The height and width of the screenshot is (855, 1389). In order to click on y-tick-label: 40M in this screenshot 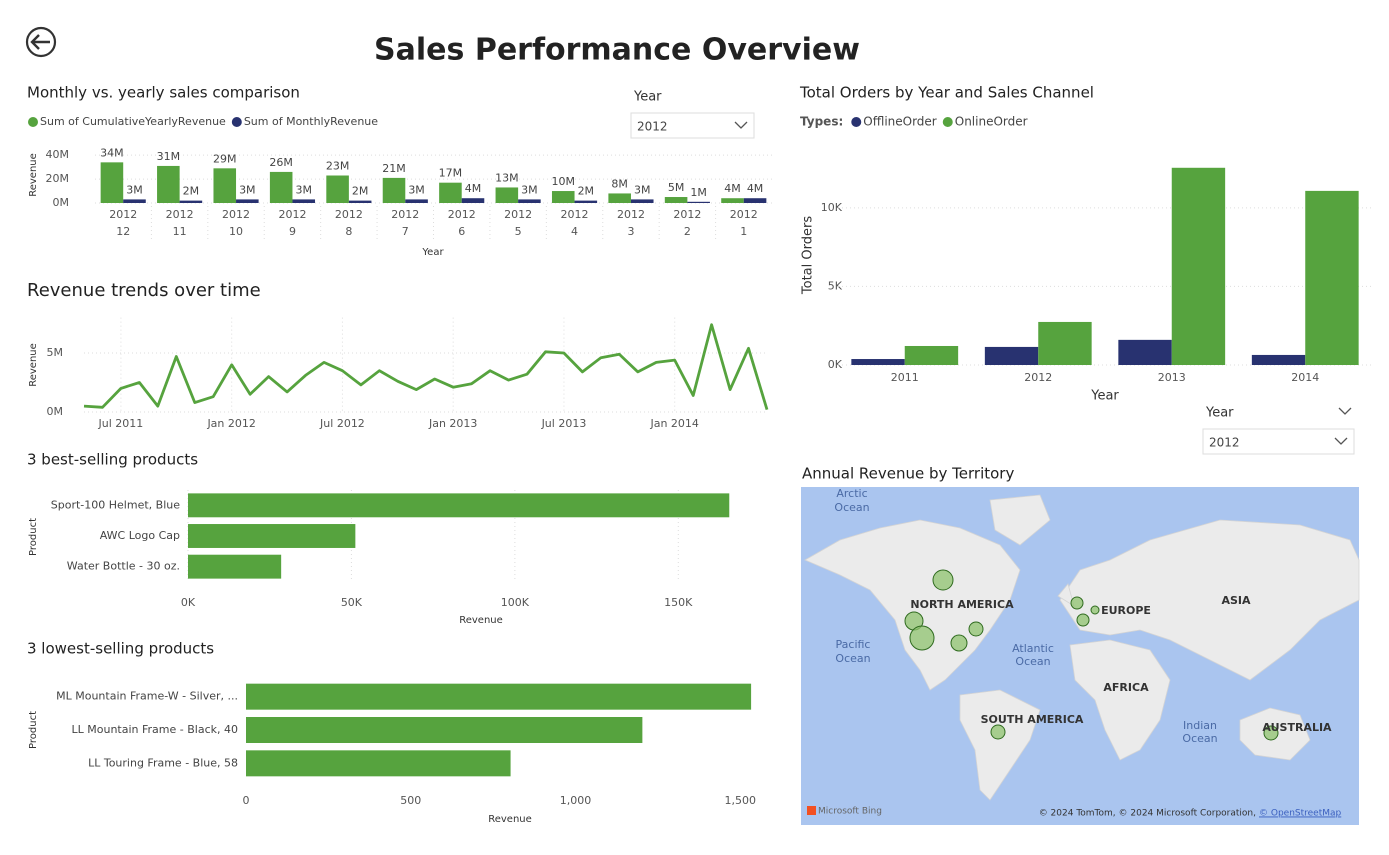, I will do `click(58, 154)`.